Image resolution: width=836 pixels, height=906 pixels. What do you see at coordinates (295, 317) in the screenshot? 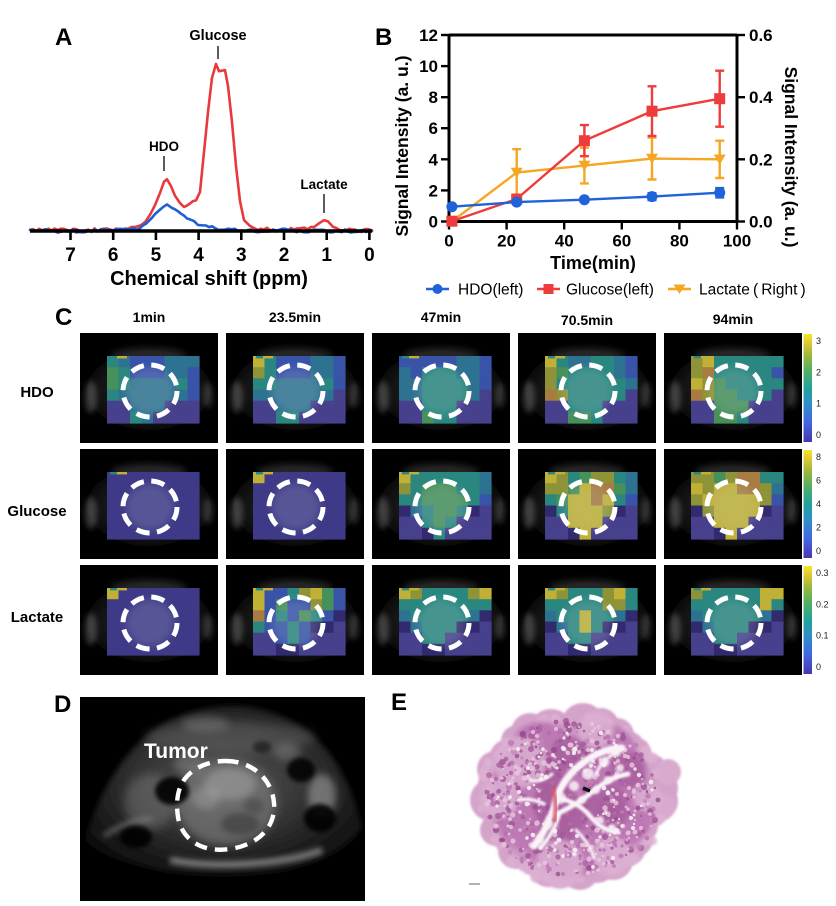
I see `svg-text: 23.5min` at bounding box center [295, 317].